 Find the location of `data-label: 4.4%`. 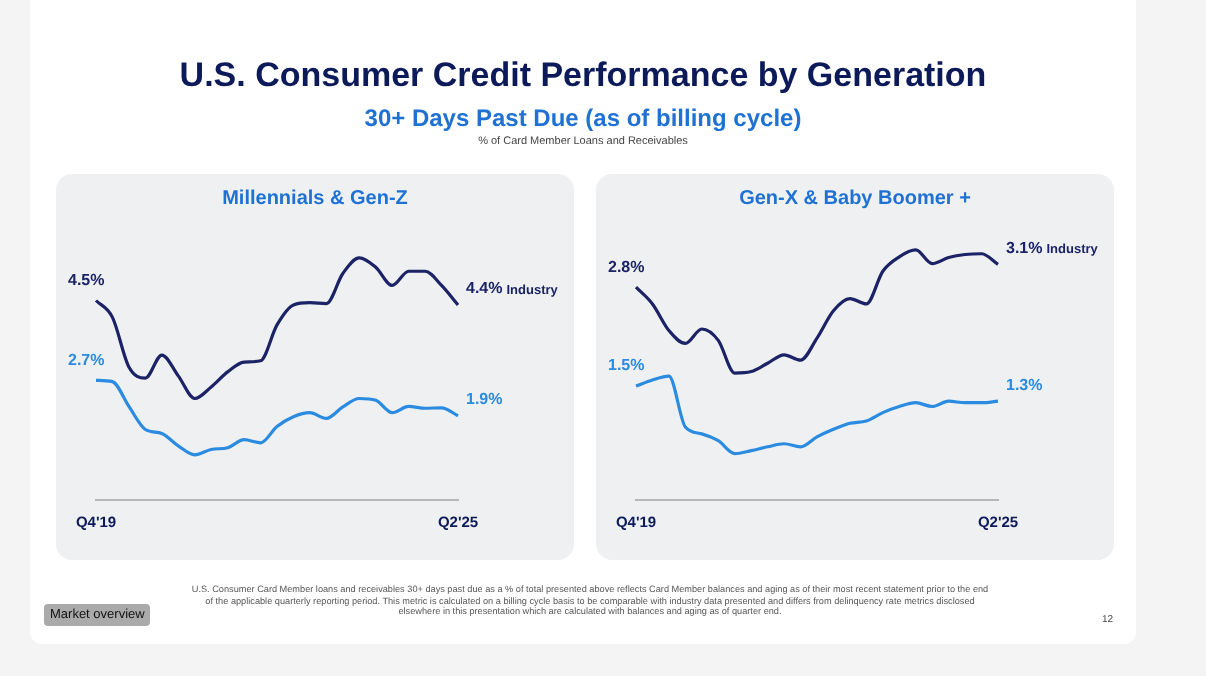

data-label: 4.4% is located at coordinates (484, 288).